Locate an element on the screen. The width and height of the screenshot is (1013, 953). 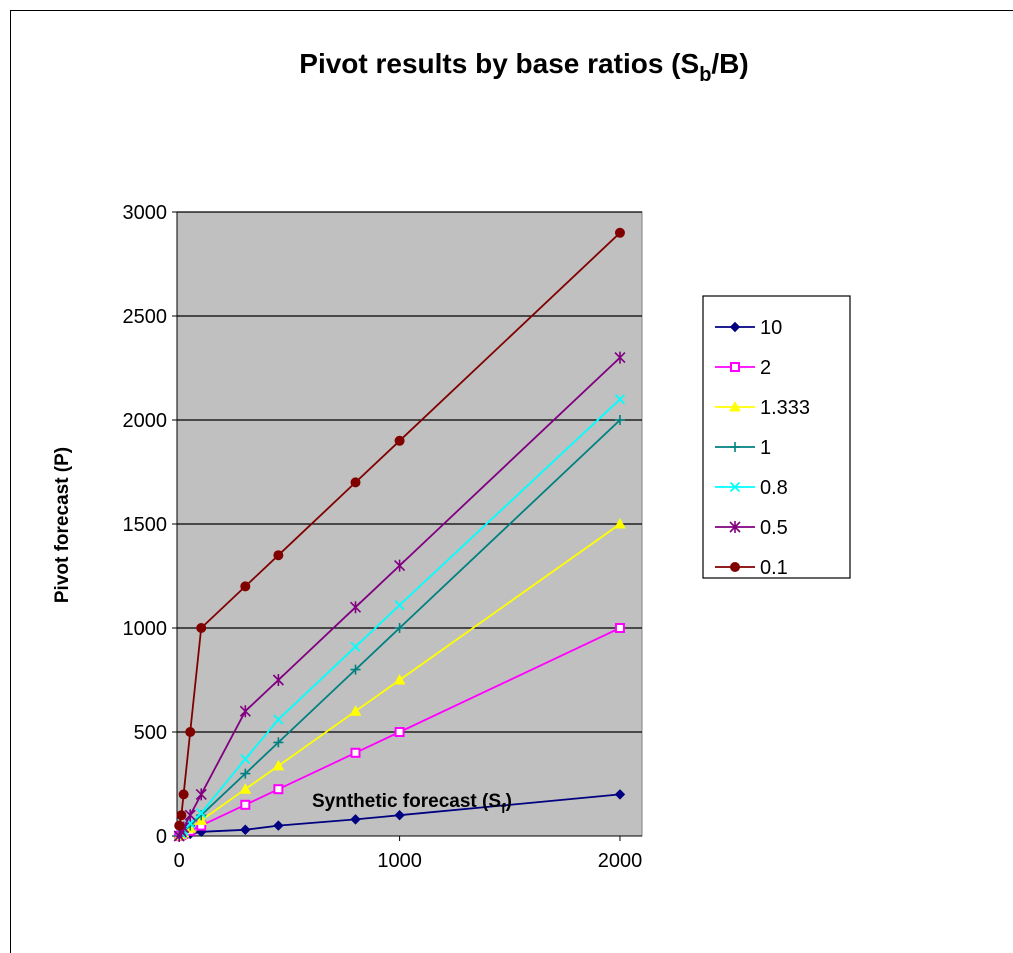
legend: 10 2 1.333 1 0.8 0.5 0.1 is located at coordinates (776, 437).